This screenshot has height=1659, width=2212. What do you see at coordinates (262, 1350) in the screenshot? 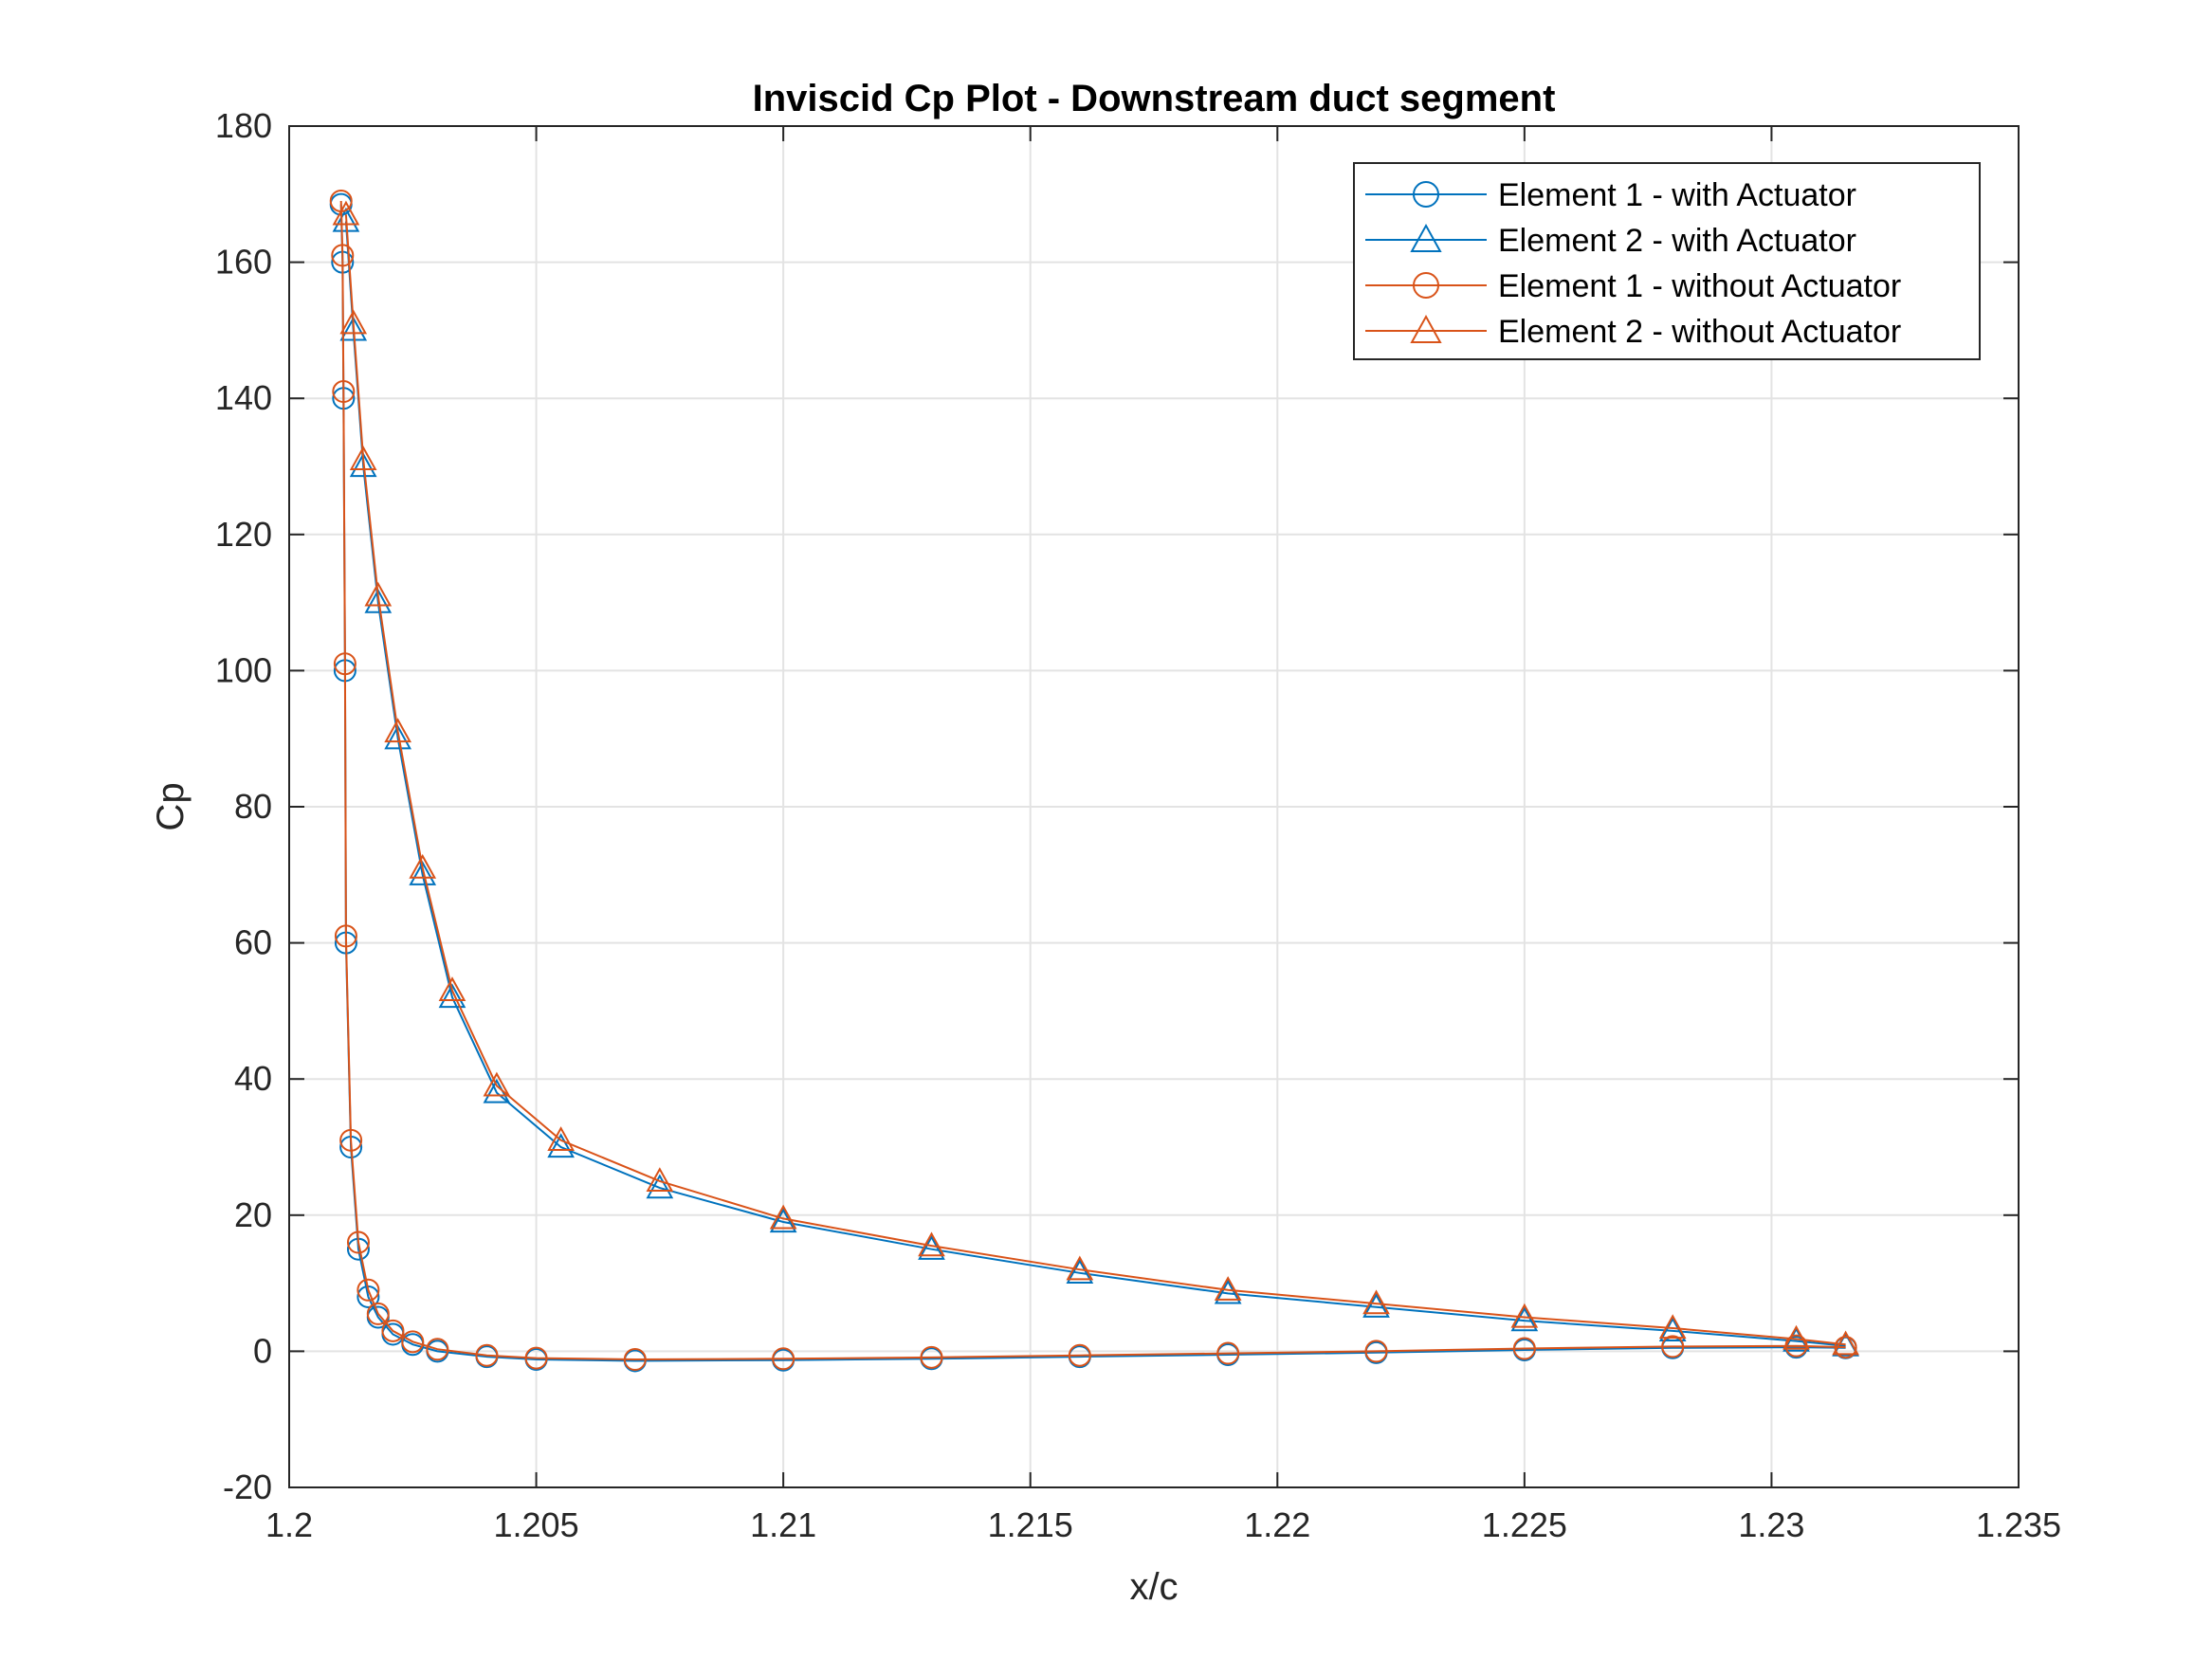
I see `y-tick-label: 0` at bounding box center [262, 1350].